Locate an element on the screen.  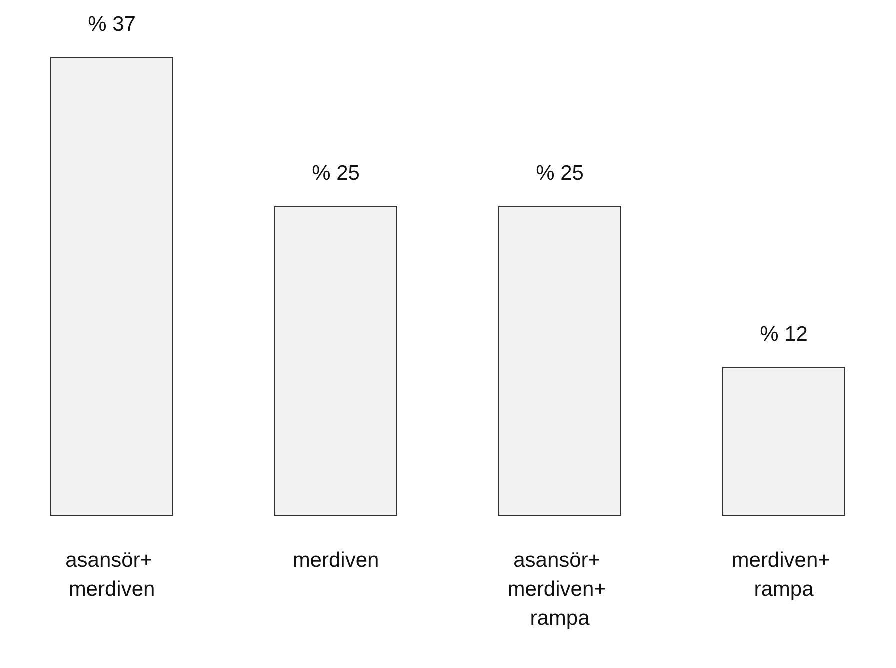
x-tick-label: asansör+ merdiven is located at coordinates (112, 575).